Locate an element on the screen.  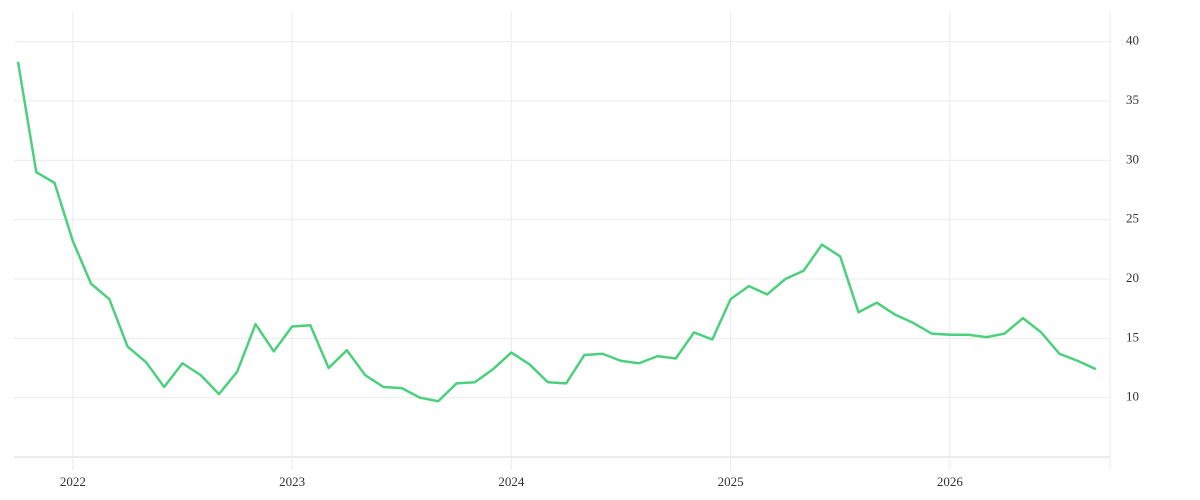
y-tick-label: 40 is located at coordinates (1132, 40).